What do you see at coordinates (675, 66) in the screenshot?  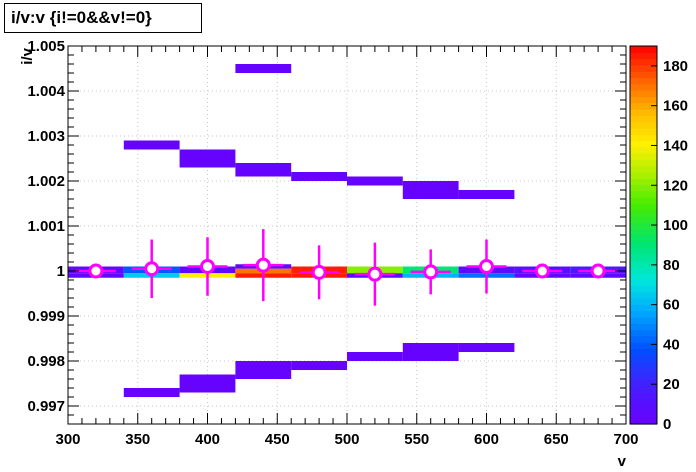 I see `palette-tick-label: 180` at bounding box center [675, 66].